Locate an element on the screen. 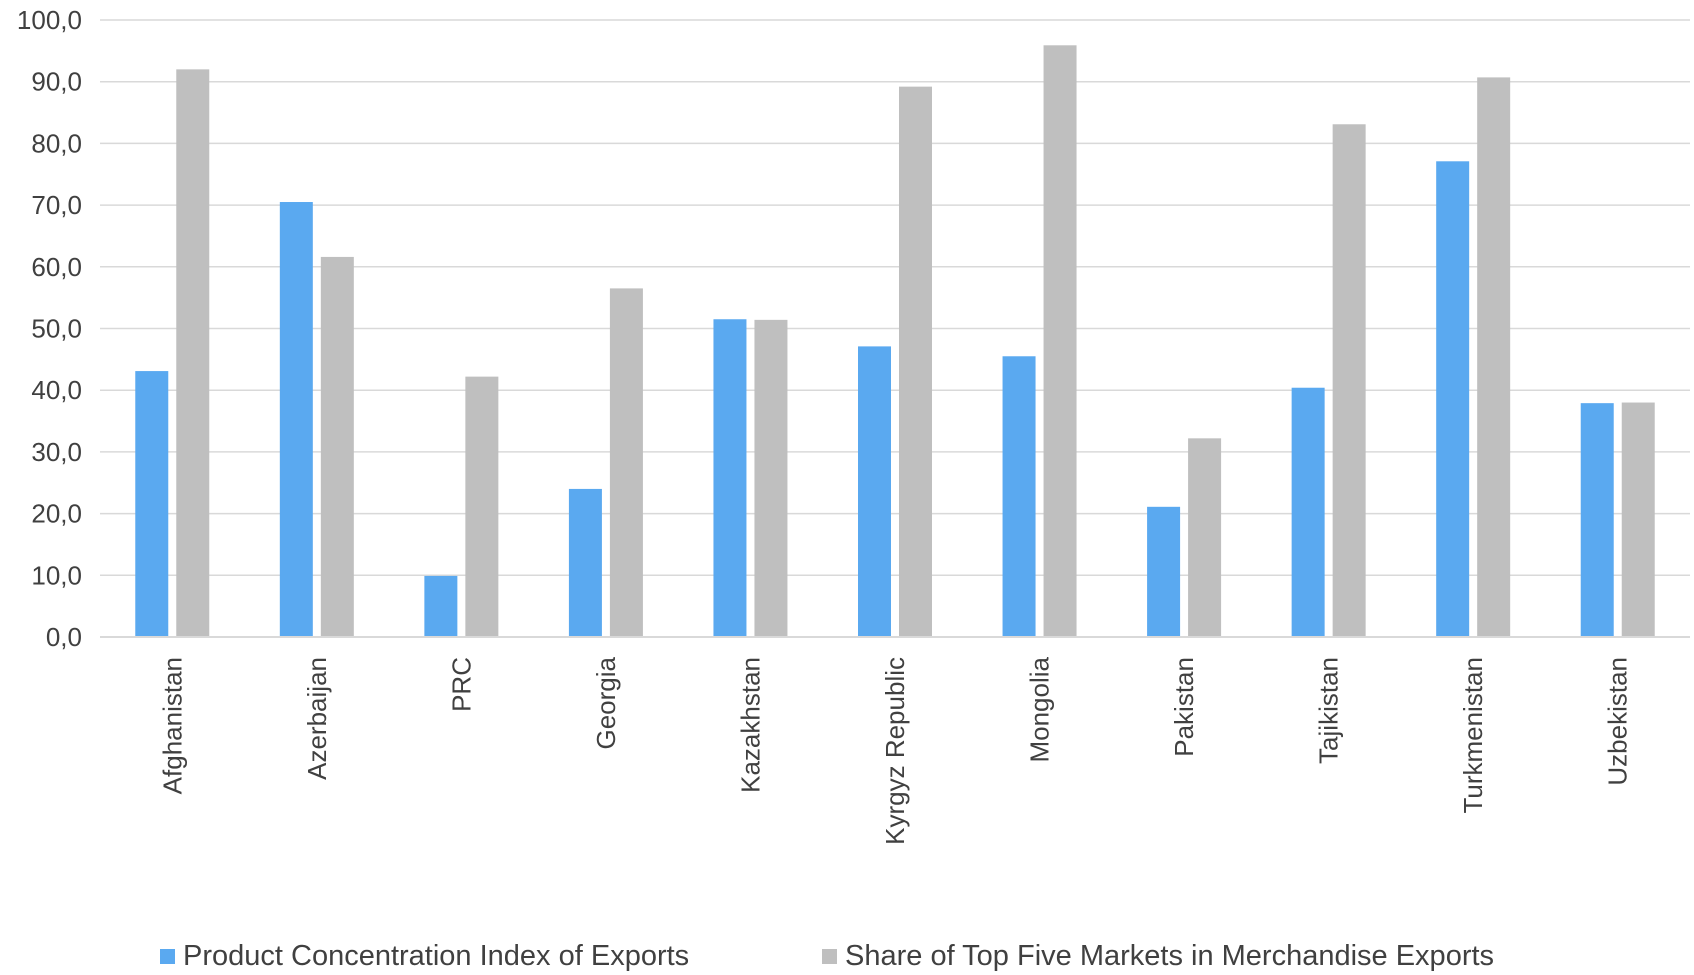 Image resolution: width=1694 pixels, height=975 pixels. bar-product-concentration-kazakhstan is located at coordinates (730, 478).